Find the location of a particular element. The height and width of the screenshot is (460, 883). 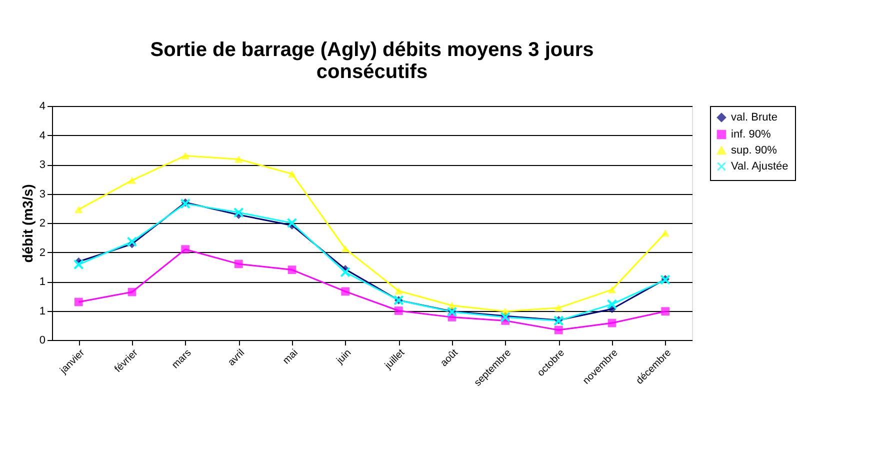

x-tick-label: juin is located at coordinates (344, 357).